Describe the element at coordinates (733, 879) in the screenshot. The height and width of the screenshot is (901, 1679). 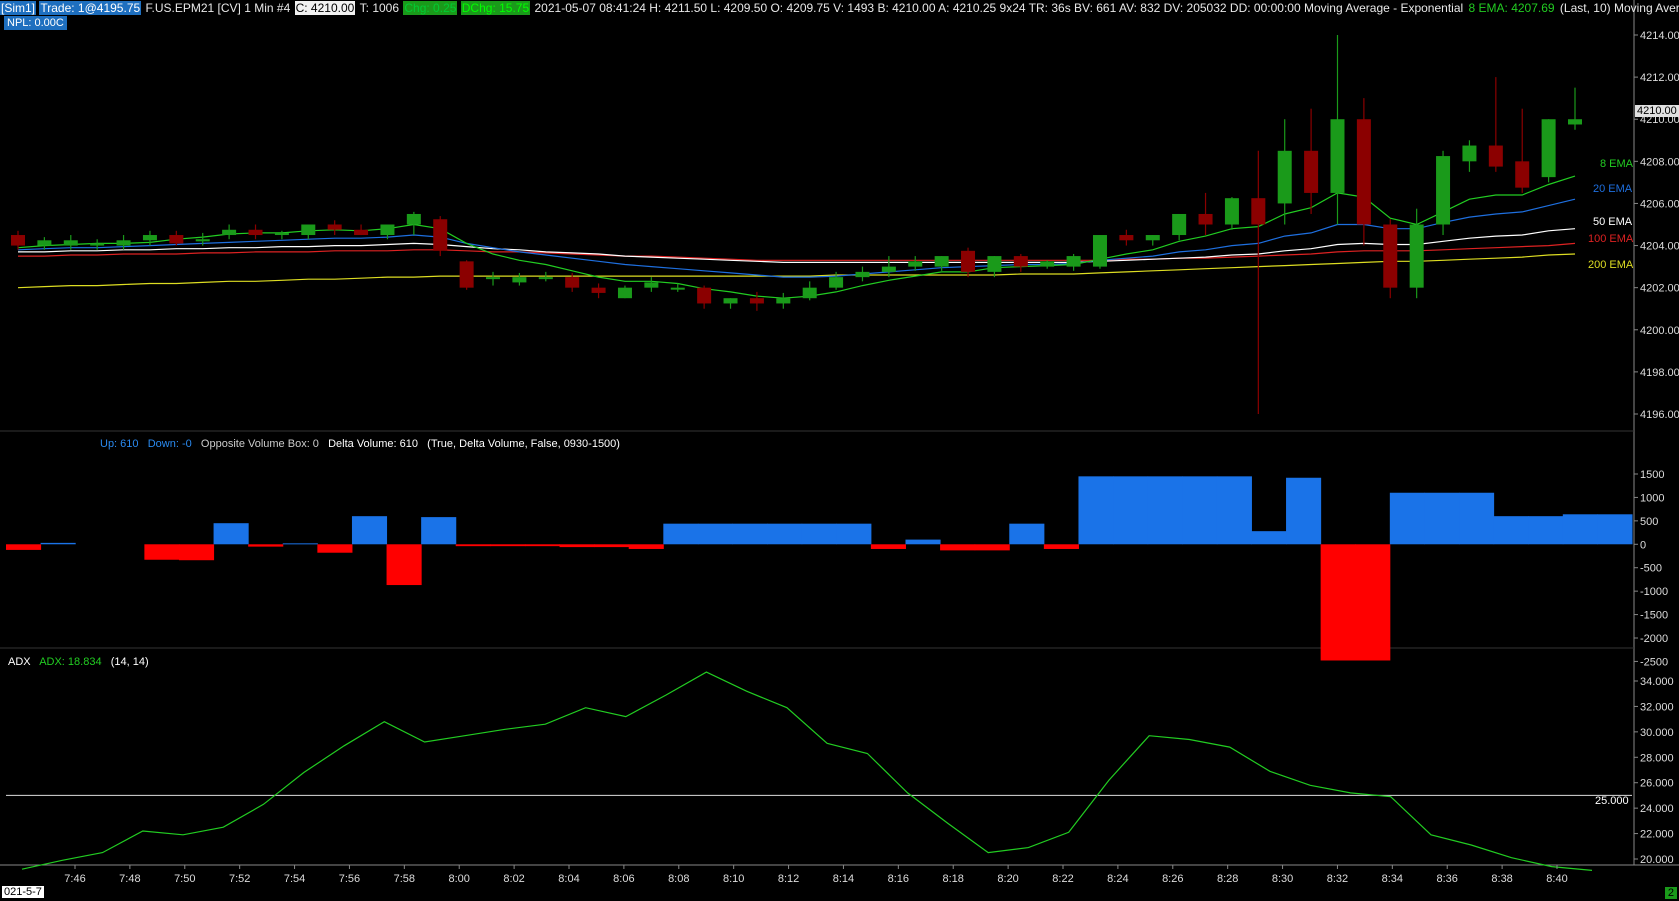
I see `time-tick-label: 8:10` at that location.